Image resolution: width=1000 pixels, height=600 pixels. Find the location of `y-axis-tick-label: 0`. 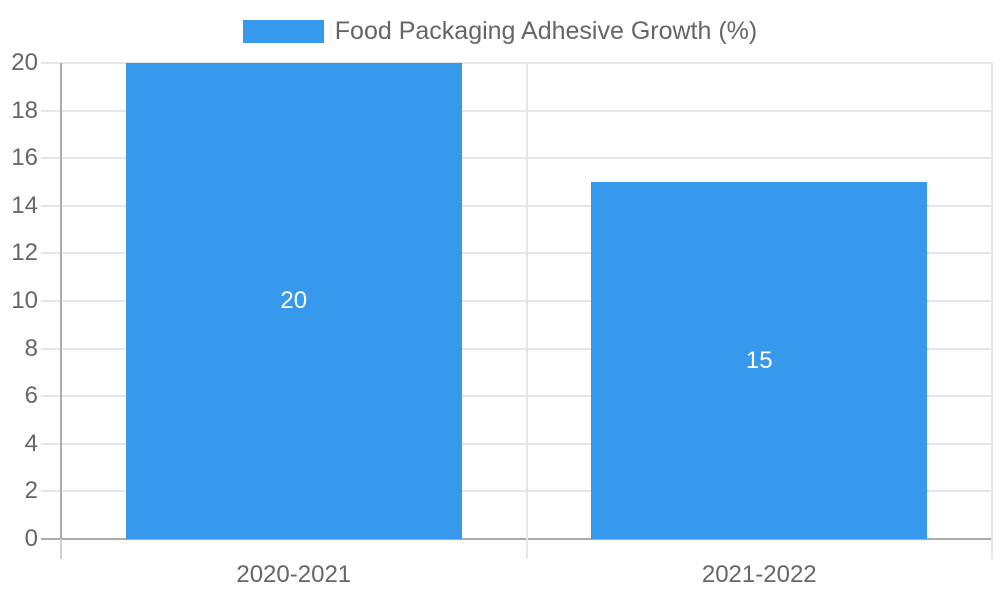

y-axis-tick-label: 0 is located at coordinates (31, 538).